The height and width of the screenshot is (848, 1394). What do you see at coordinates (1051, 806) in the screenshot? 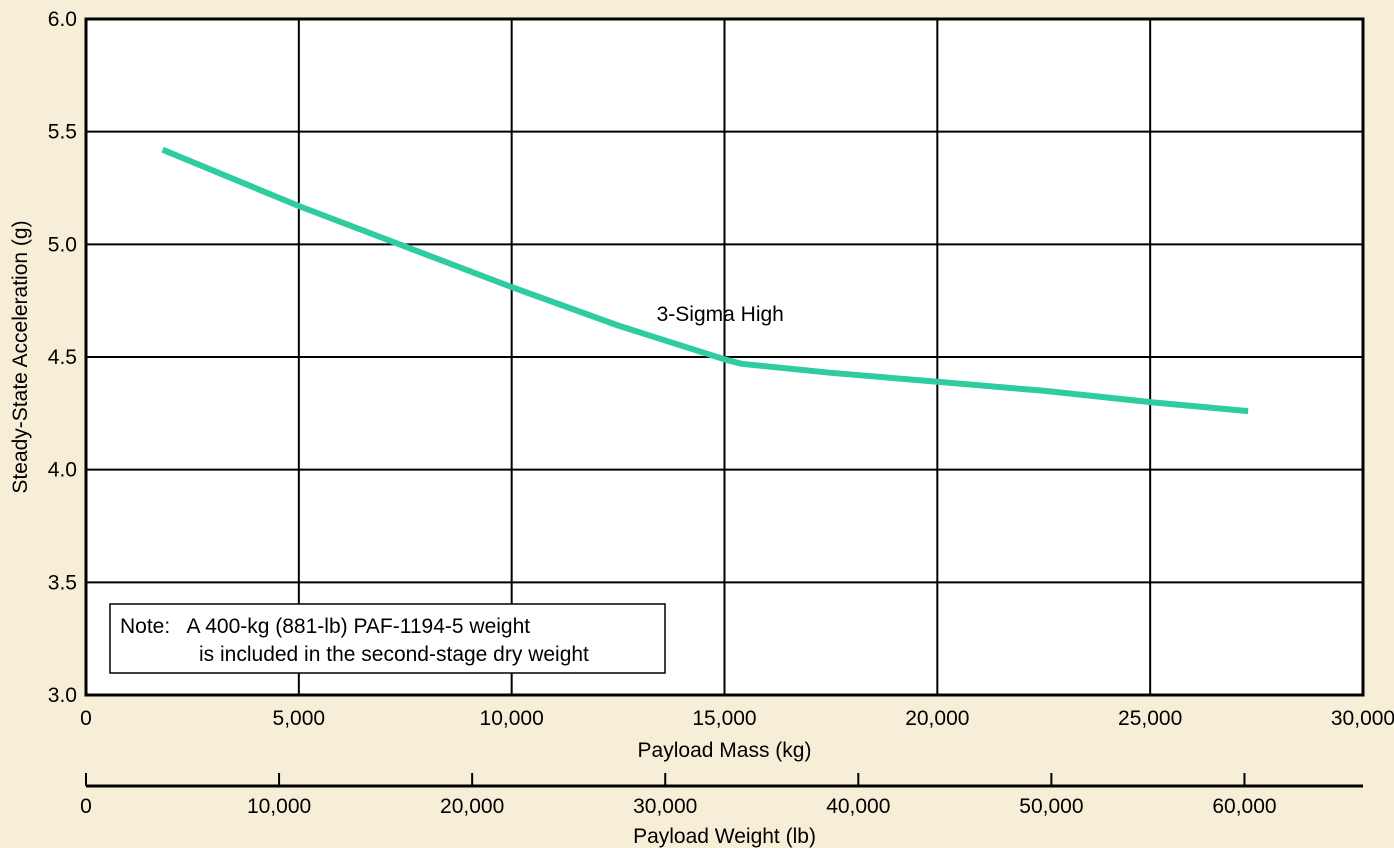
I see `secondary-x-tick-label: 50,000` at bounding box center [1051, 806].